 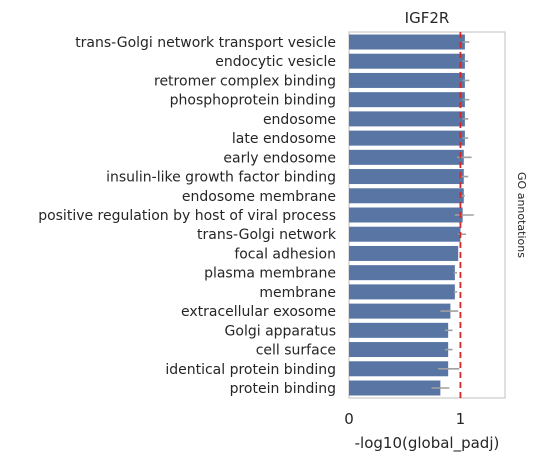 What do you see at coordinates (221, 178) in the screenshot?
I see `category-label: insulin-like growth factor binding` at bounding box center [221, 178].